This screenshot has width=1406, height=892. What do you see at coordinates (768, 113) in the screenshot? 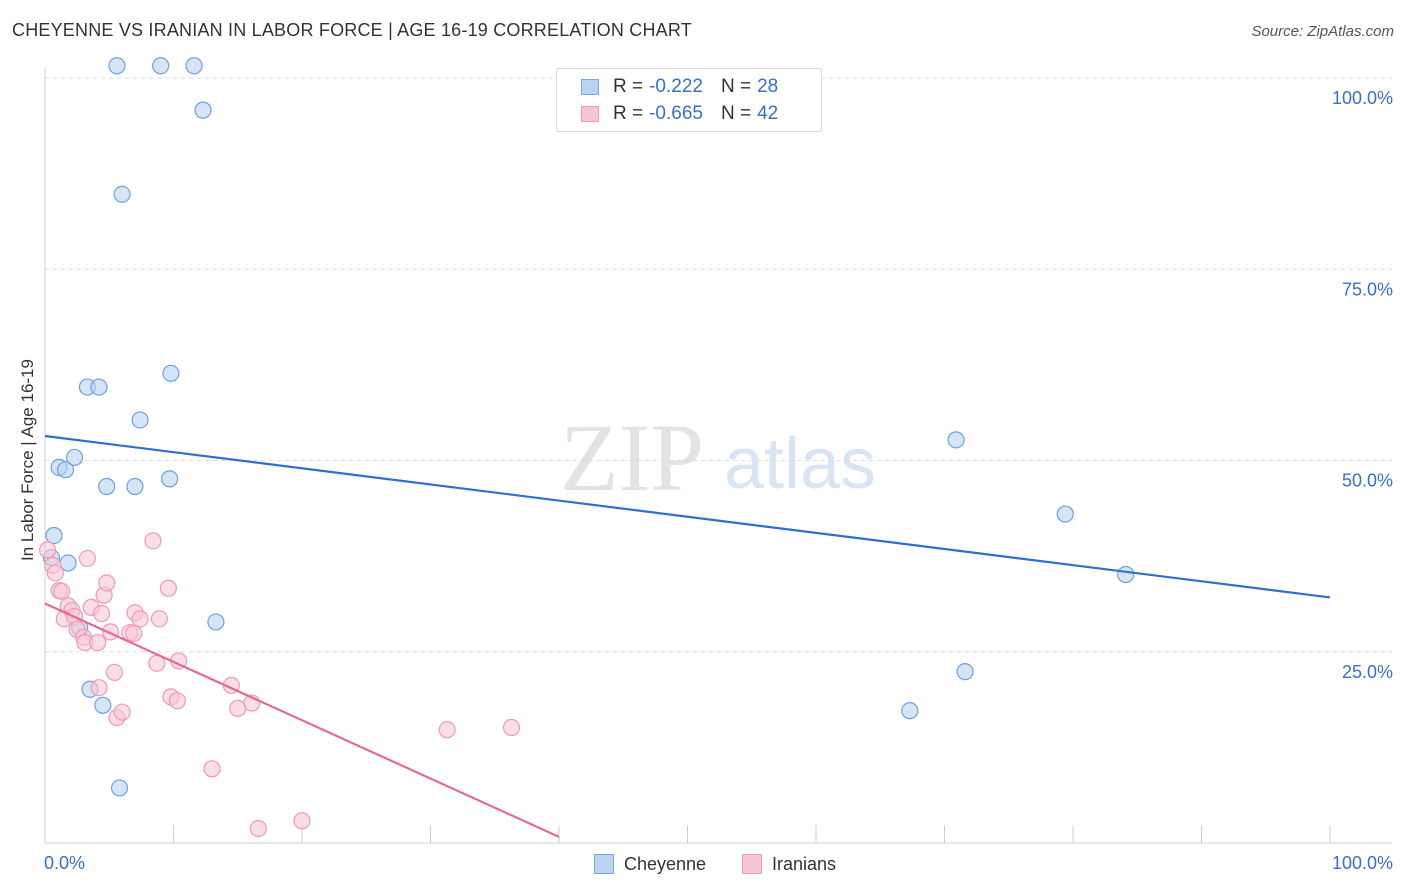
I see `n-value: 42` at bounding box center [768, 113].